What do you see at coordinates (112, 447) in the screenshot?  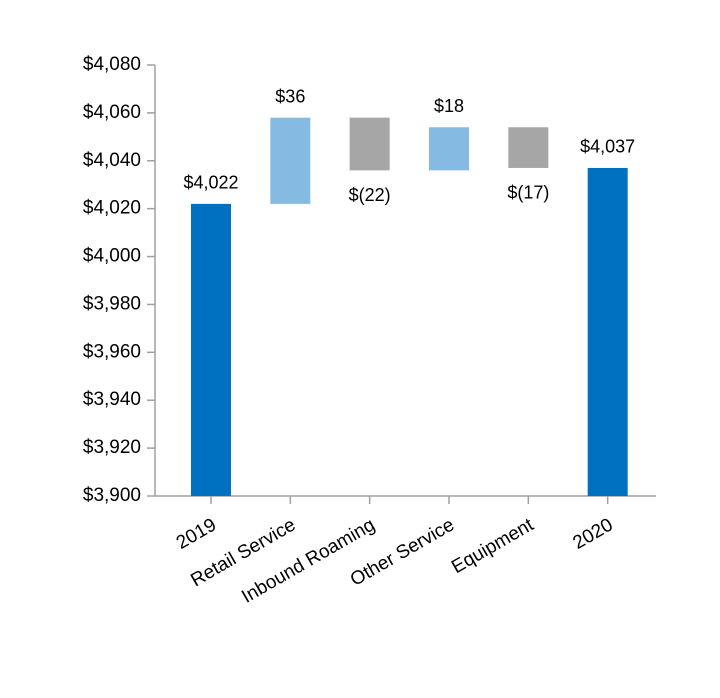 I see `y-tick-label: $3,920` at bounding box center [112, 447].